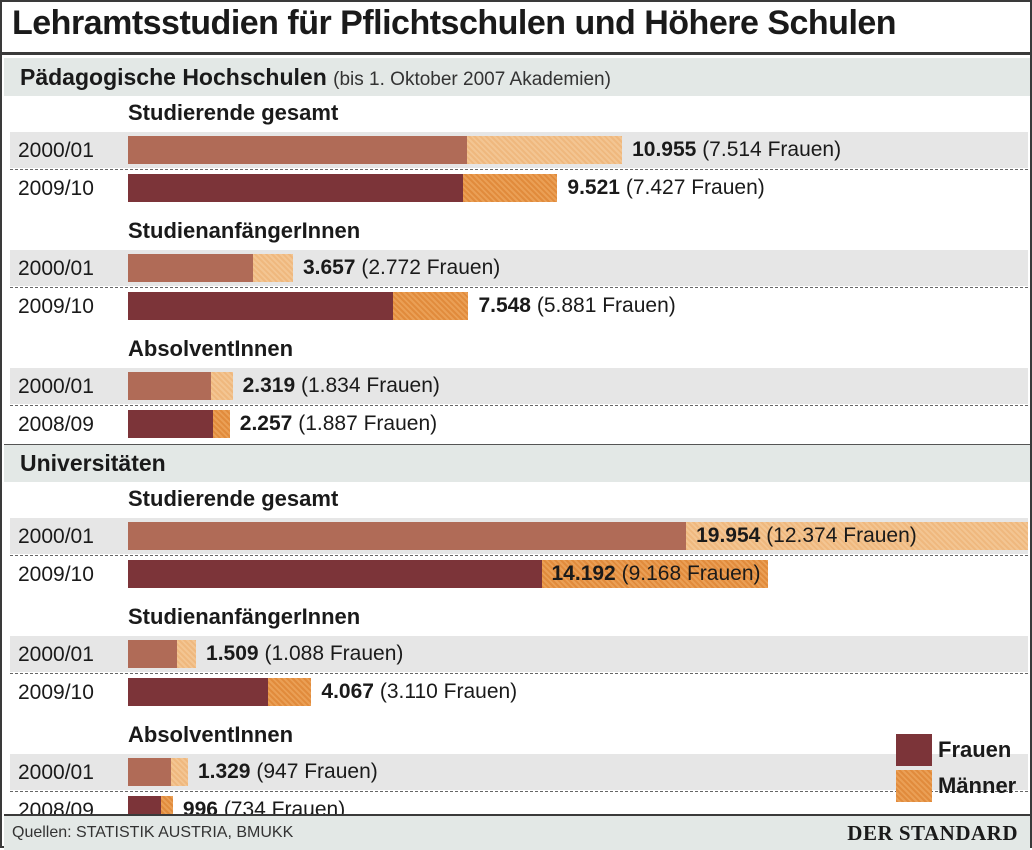 This screenshot has height=850, width=1032. What do you see at coordinates (583, 573) in the screenshot?
I see `total-value: 14.192` at bounding box center [583, 573].